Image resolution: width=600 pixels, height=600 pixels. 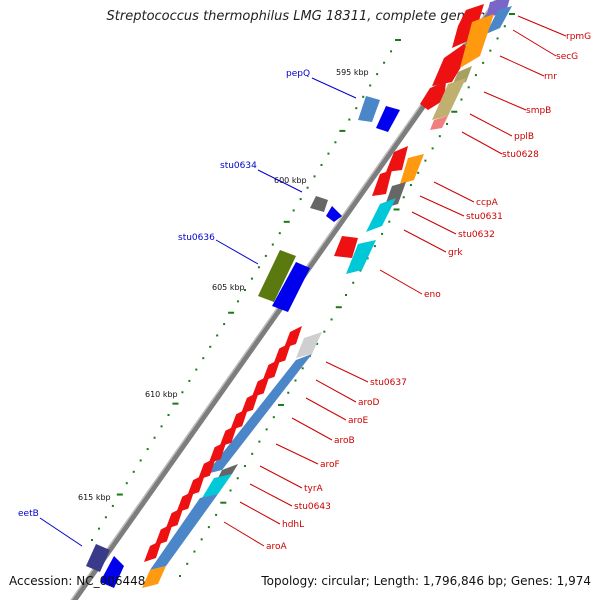 I want to click on gene-rnr-arrow, so click(x=451, y=65).